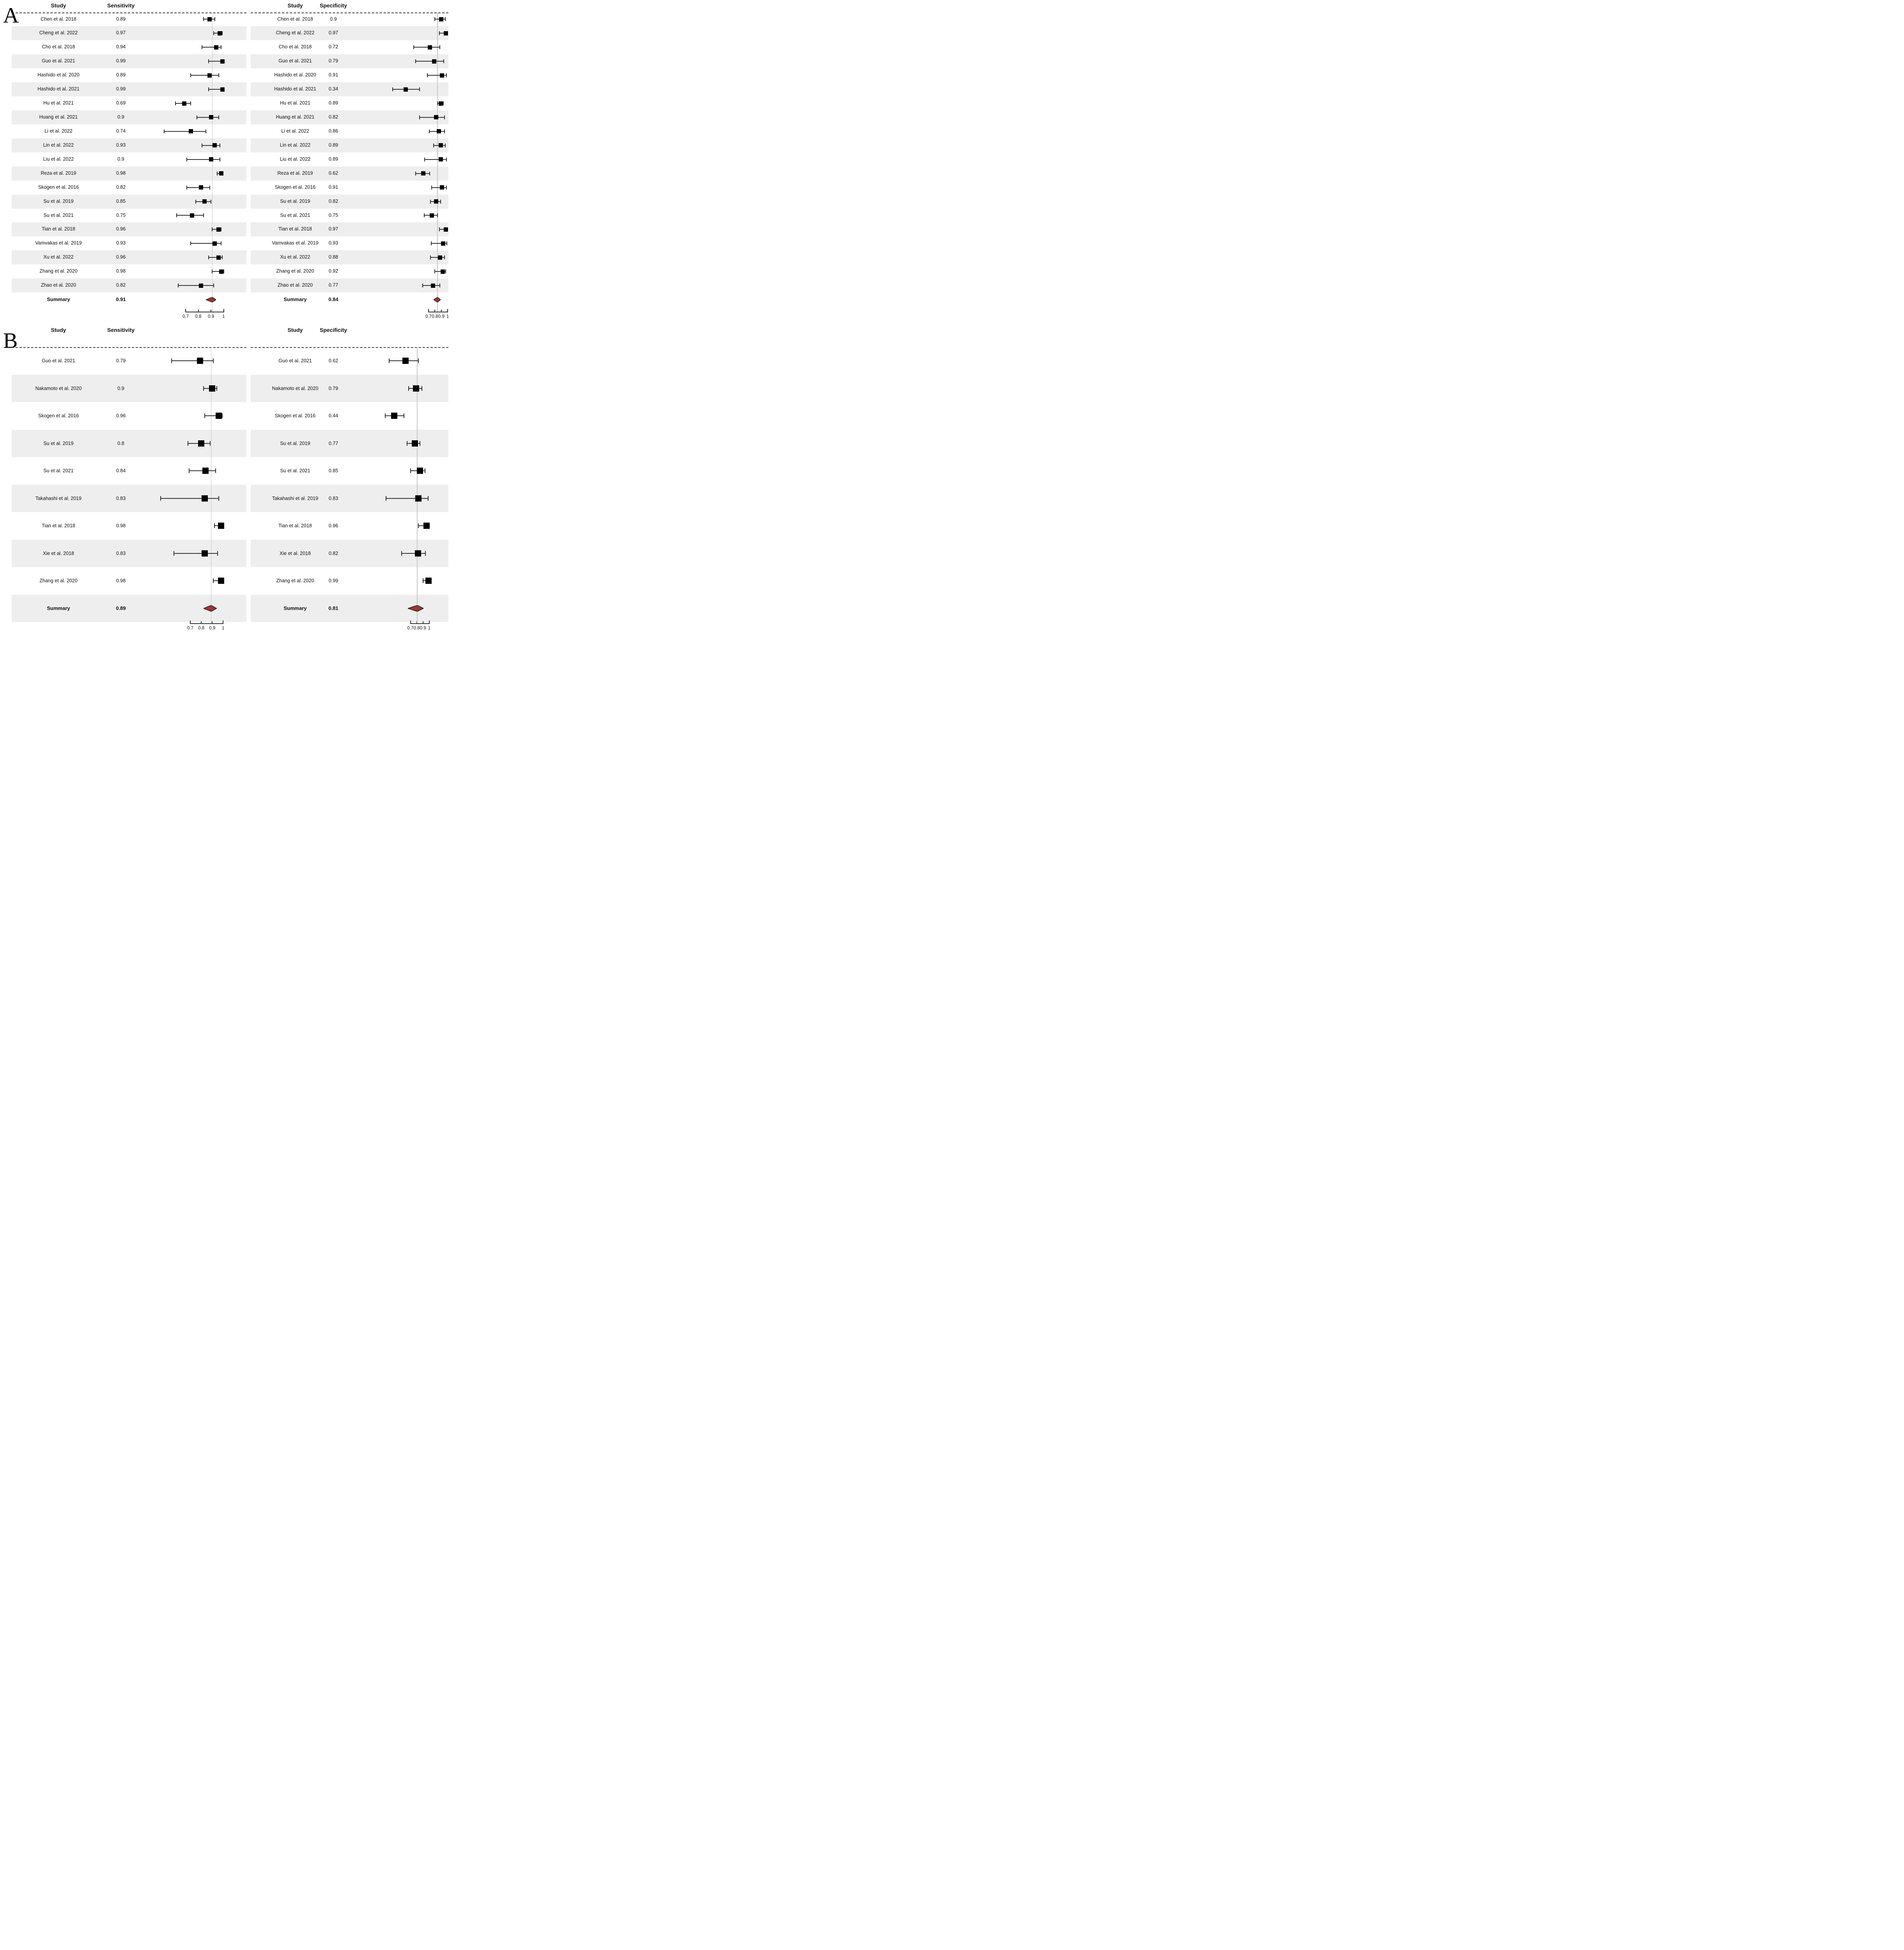  Describe the element at coordinates (295, 187) in the screenshot. I see `study-label: Skogen et al. 2016` at that location.